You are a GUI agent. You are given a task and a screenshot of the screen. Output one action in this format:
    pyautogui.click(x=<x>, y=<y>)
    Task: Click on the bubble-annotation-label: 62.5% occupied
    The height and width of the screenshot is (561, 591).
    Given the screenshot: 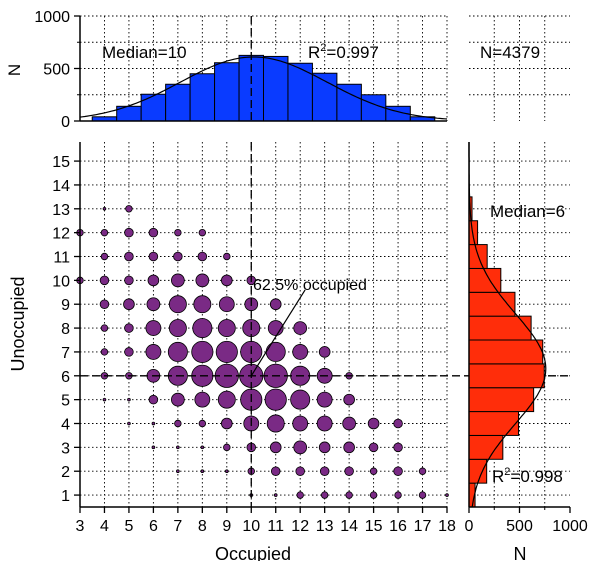 What is the action you would take?
    pyautogui.click(x=310, y=285)
    